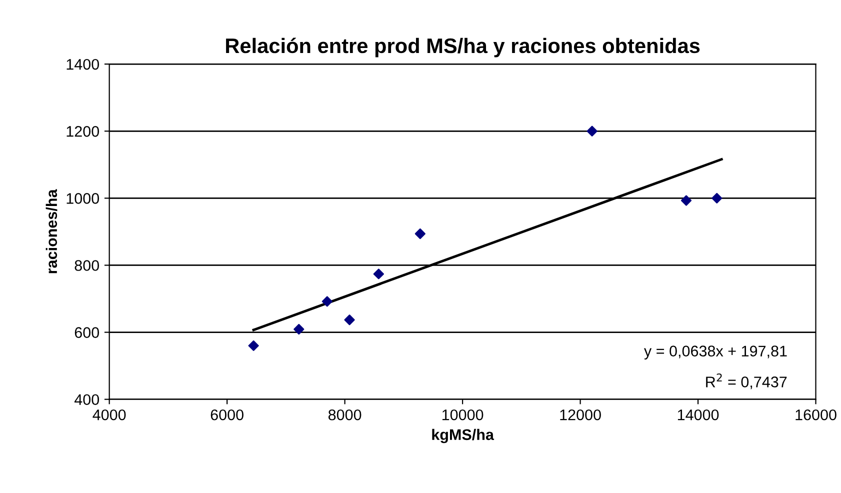  What do you see at coordinates (746, 381) in the screenshot?
I see `annotation: R$^{2}$ = 0,7437` at bounding box center [746, 381].